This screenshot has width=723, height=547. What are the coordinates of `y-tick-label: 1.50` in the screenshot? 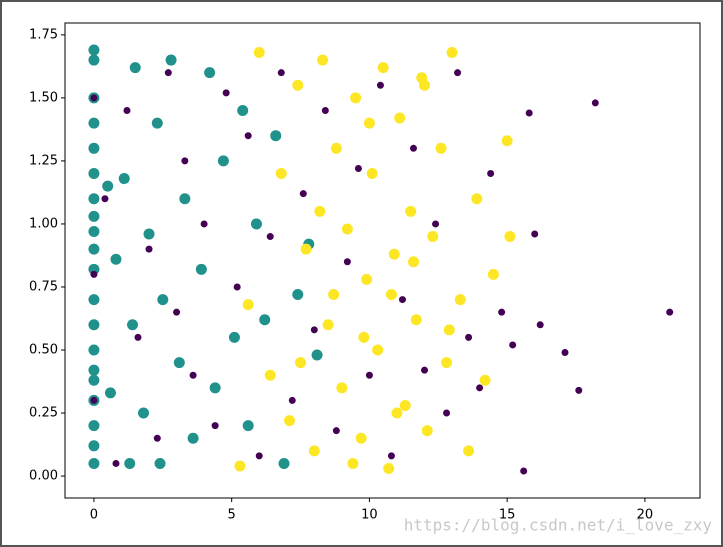 It's located at (43, 97).